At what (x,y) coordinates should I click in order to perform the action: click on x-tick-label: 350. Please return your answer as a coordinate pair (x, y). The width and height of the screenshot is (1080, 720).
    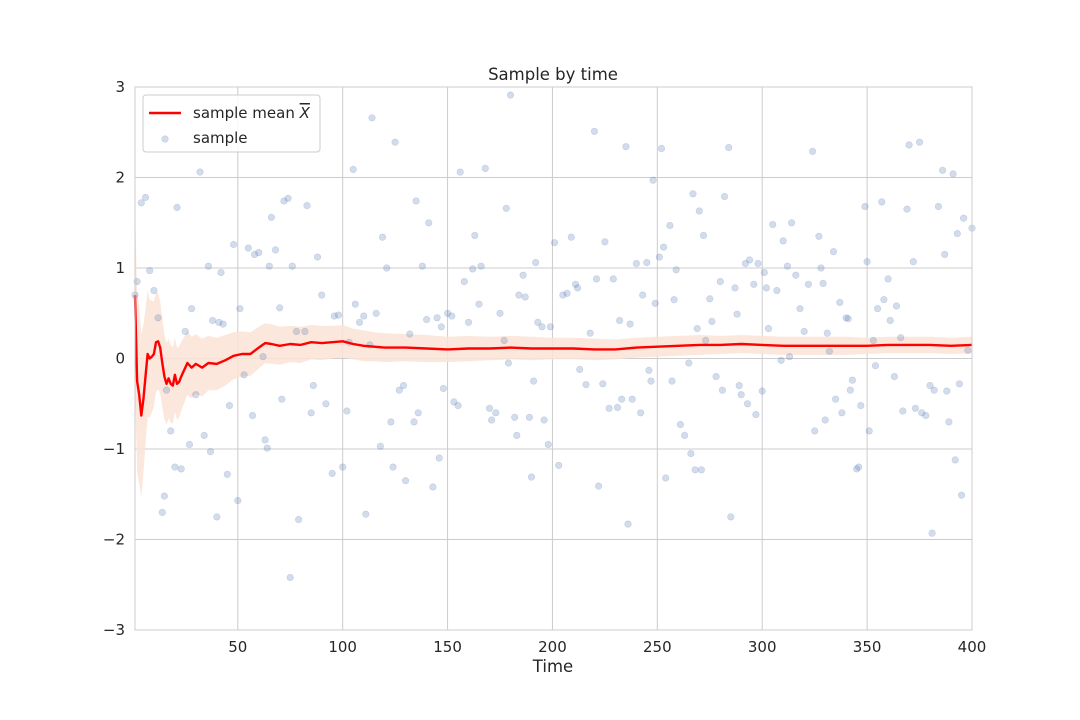
    Looking at the image, I should click on (867, 647).